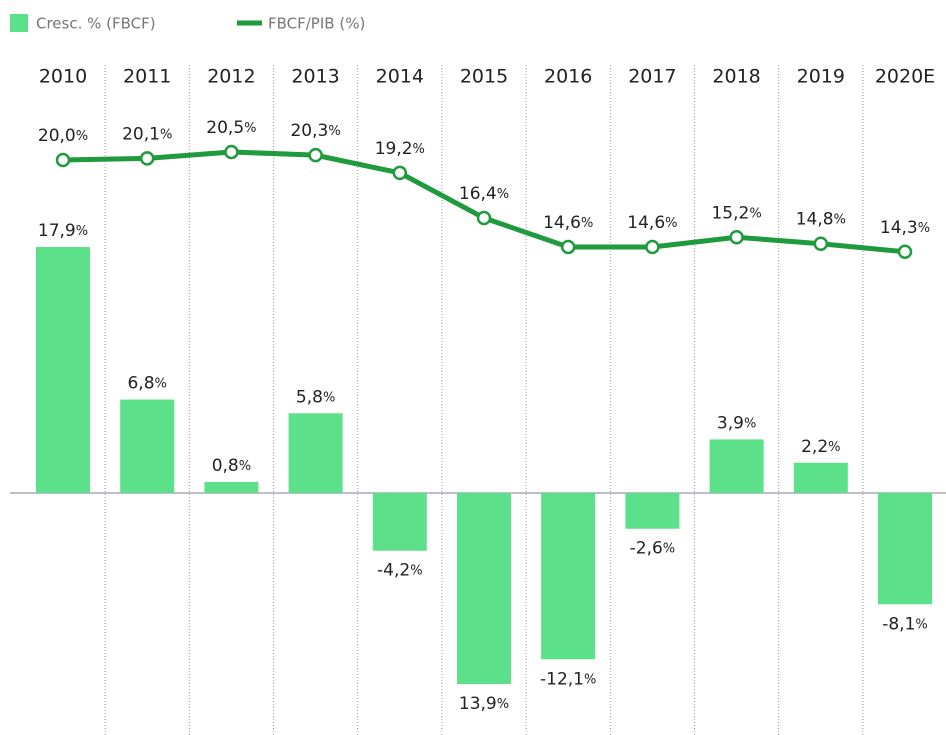 Image resolution: width=946 pixels, height=735 pixels. What do you see at coordinates (905, 228) in the screenshot?
I see `data-label: 14,3%` at bounding box center [905, 228].